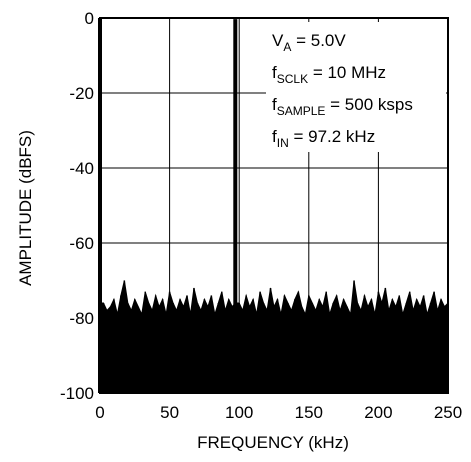 The width and height of the screenshot is (471, 462). Describe the element at coordinates (342, 106) in the screenshot. I see `anno-fsample: fSAMPLE = 500 ksps` at that location.